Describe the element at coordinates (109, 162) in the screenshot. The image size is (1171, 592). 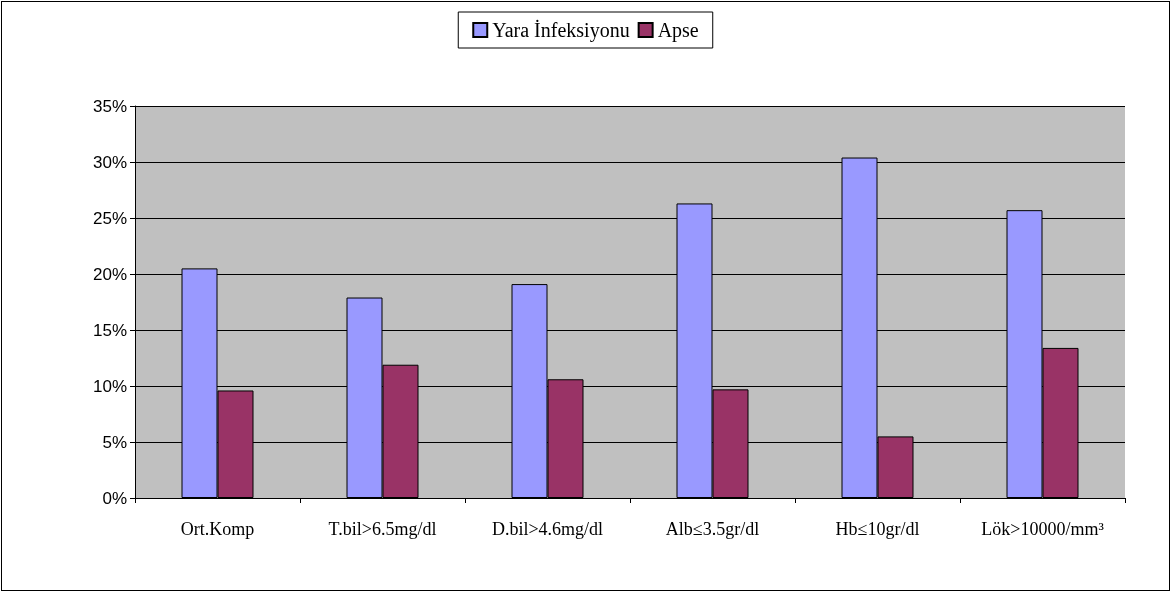
I see `y-tick-label: 30%` at that location.